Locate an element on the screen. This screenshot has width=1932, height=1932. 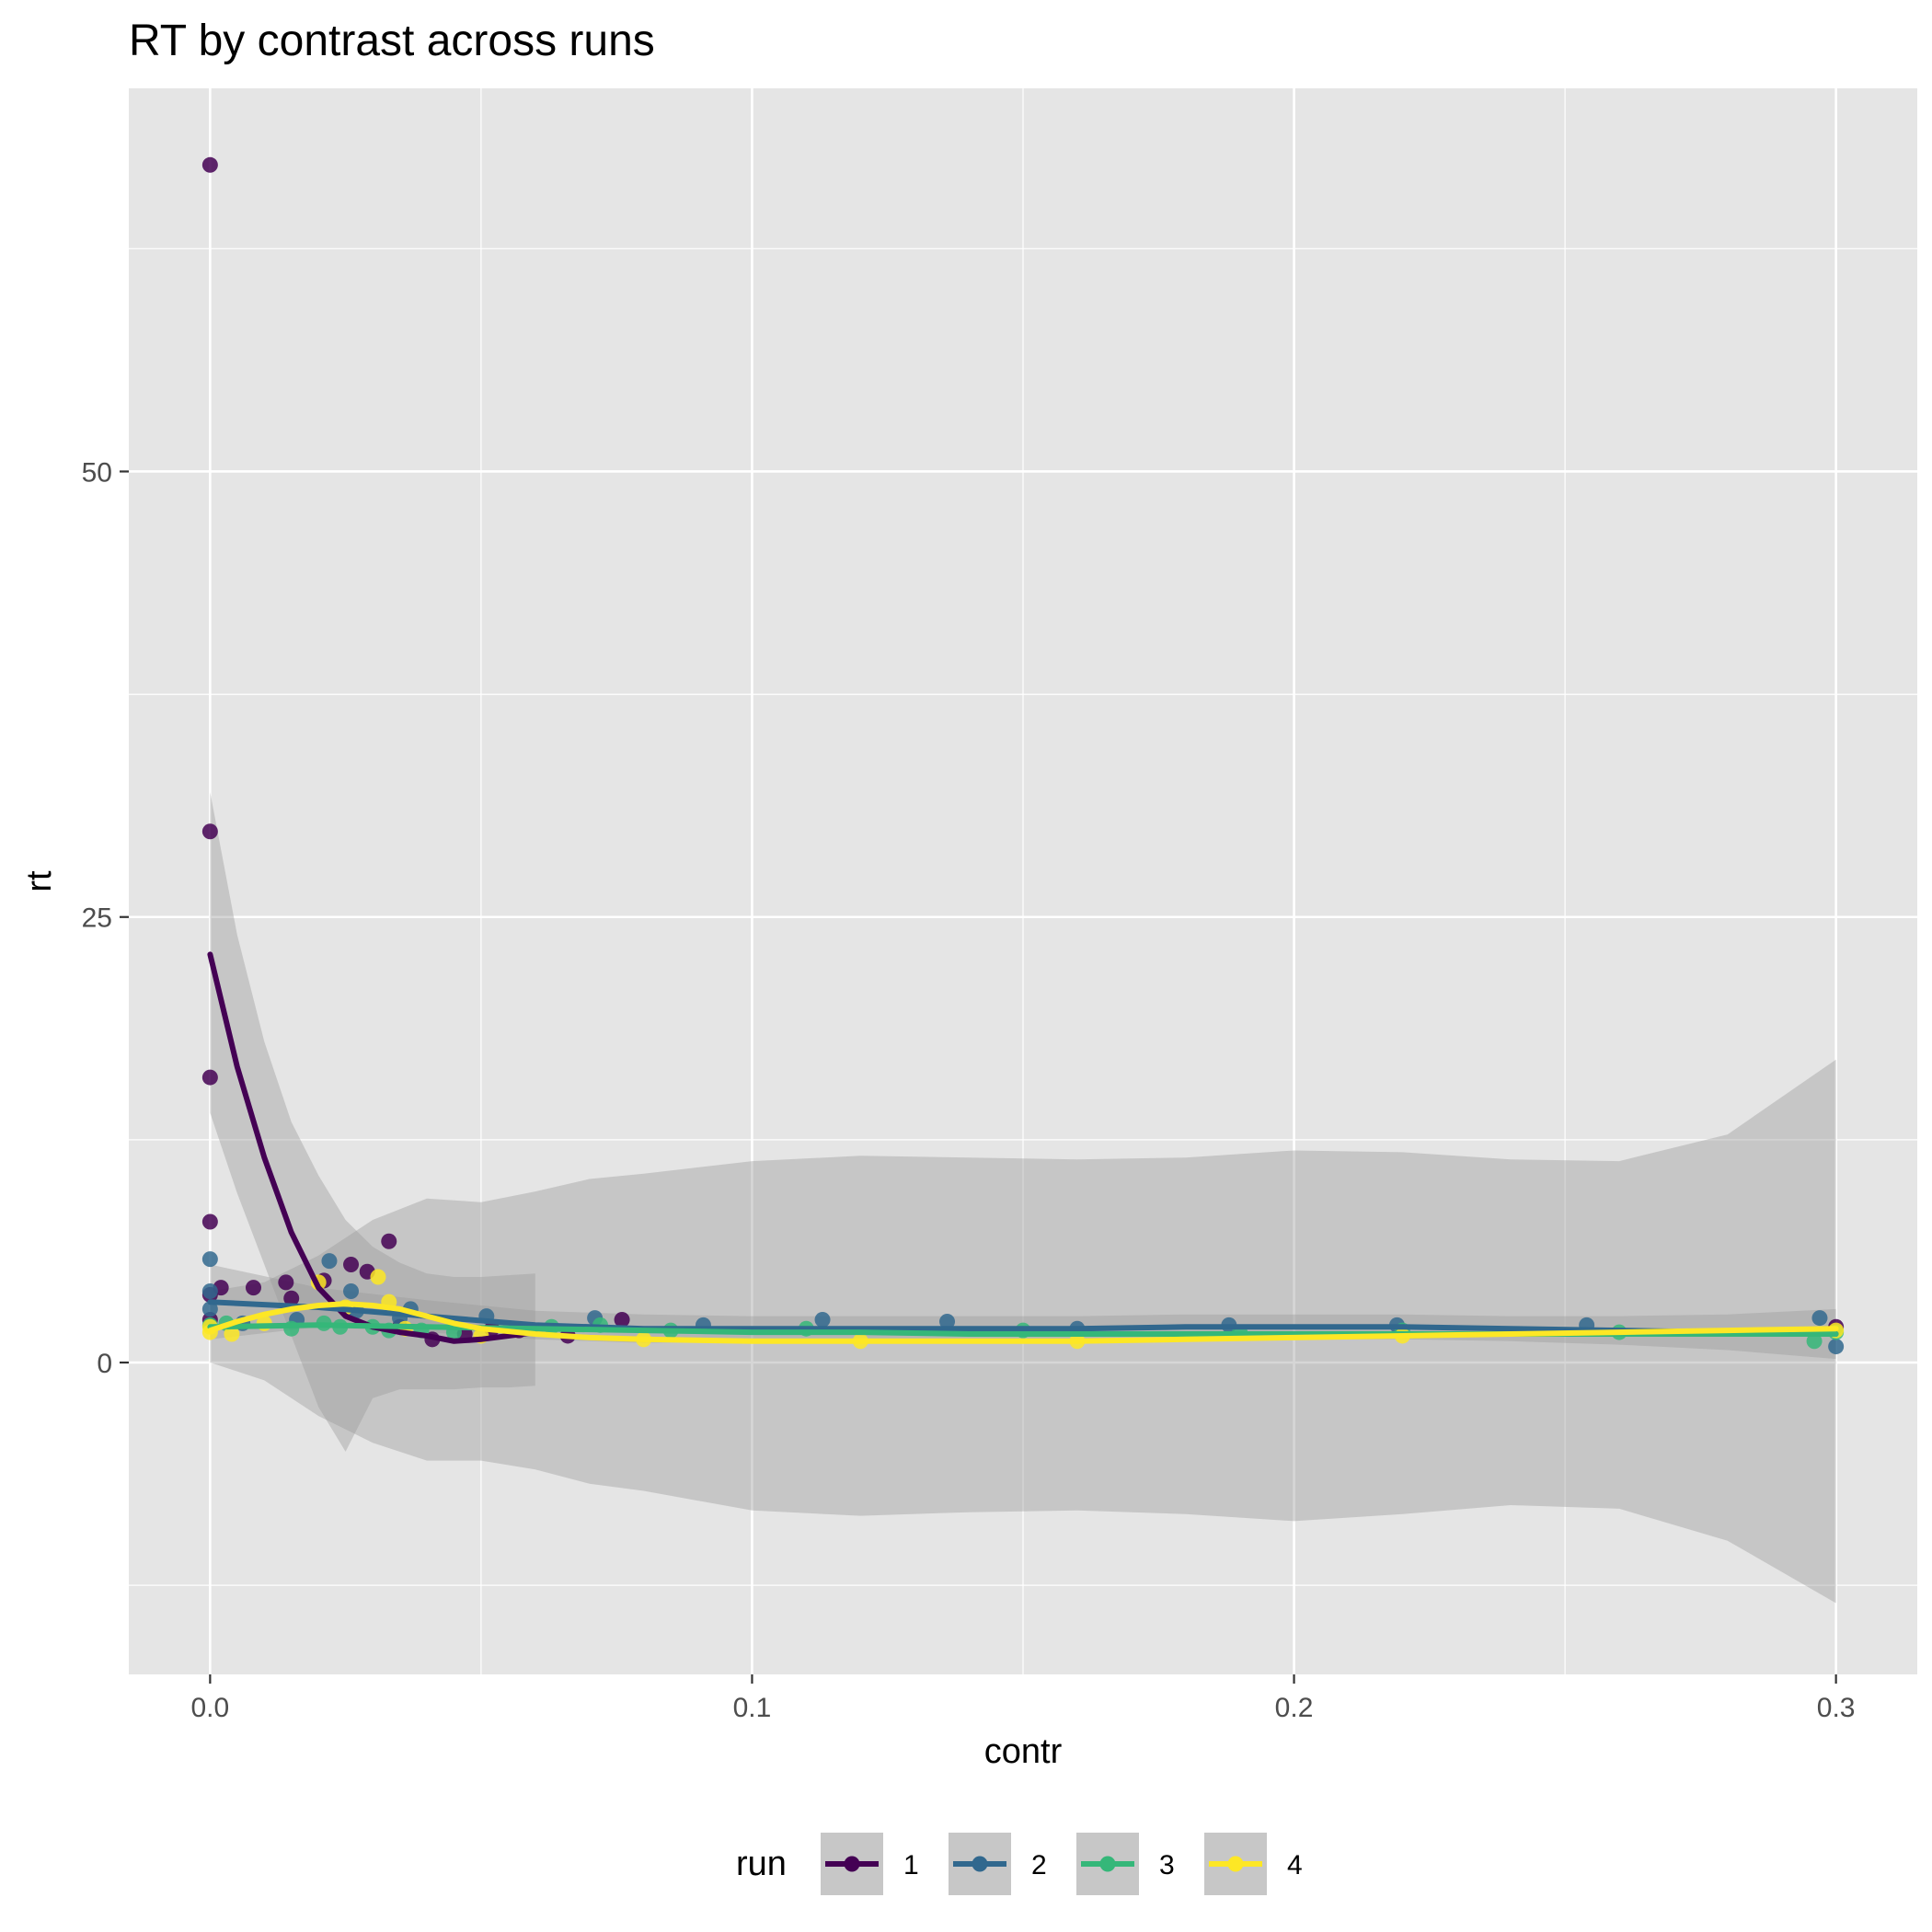
x-tick-label: 0.2 is located at coordinates (1294, 1708).